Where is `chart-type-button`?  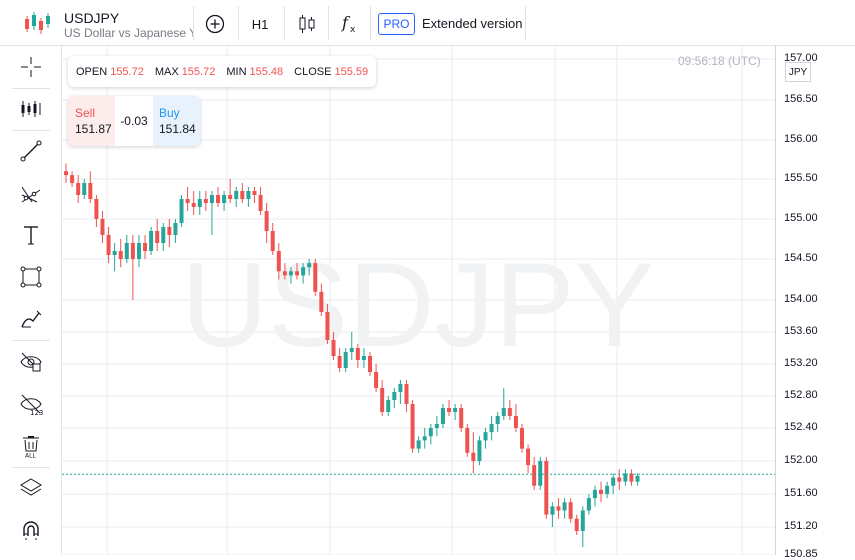
chart-type-button is located at coordinates (307, 24).